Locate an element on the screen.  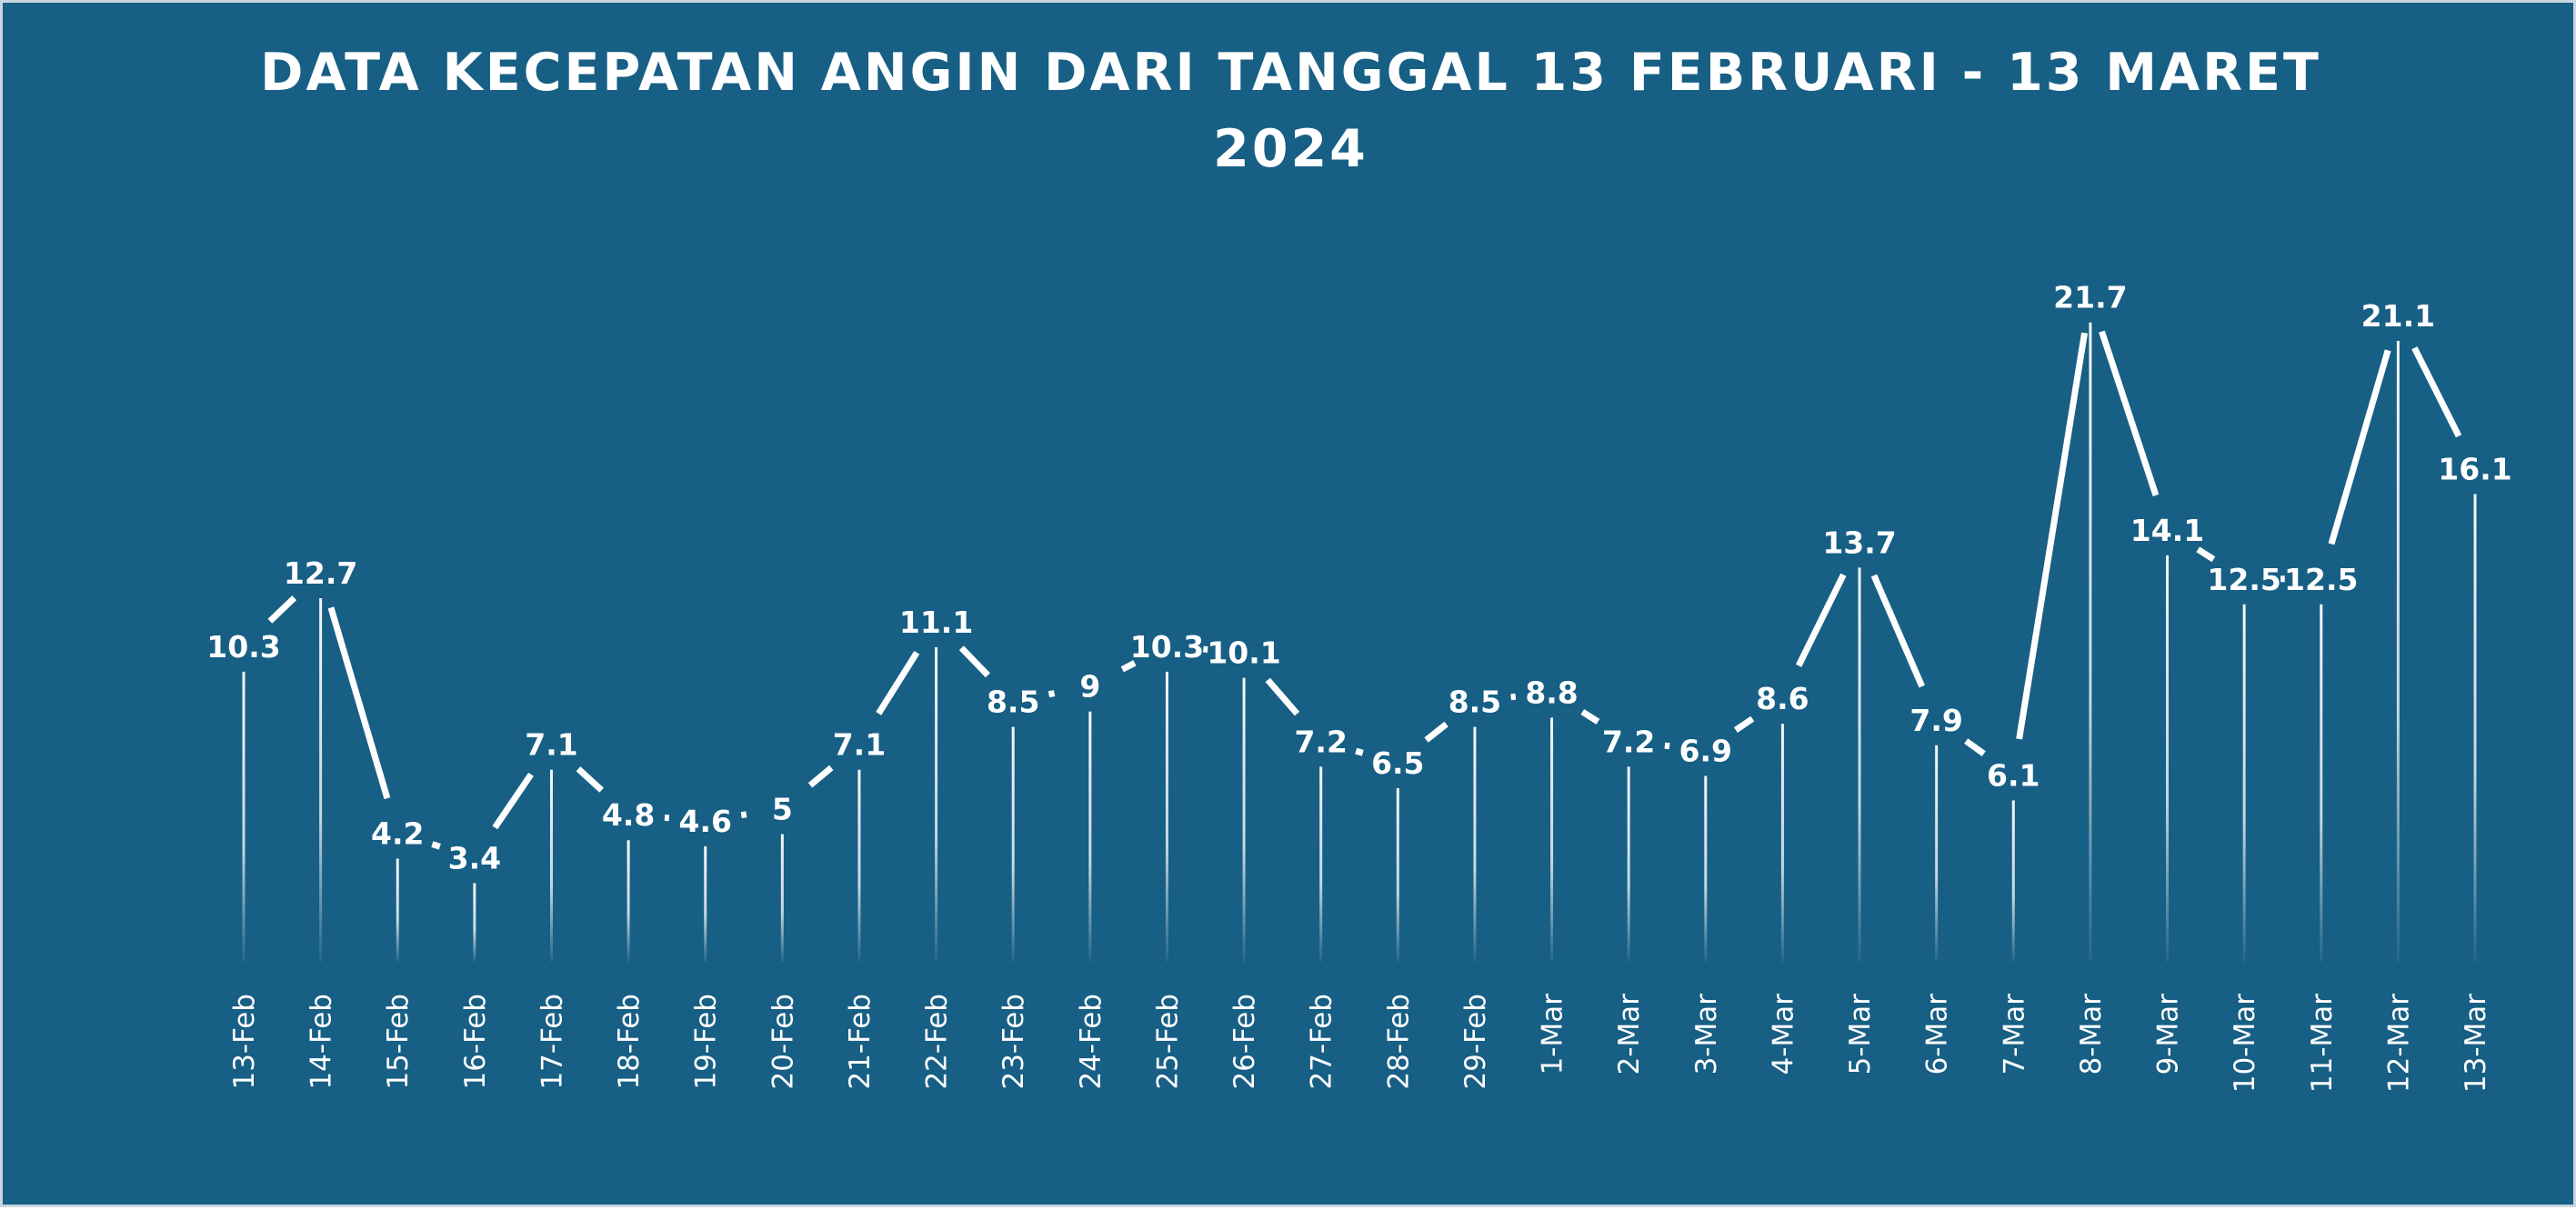
data-label: 6.5 is located at coordinates (1397, 763).